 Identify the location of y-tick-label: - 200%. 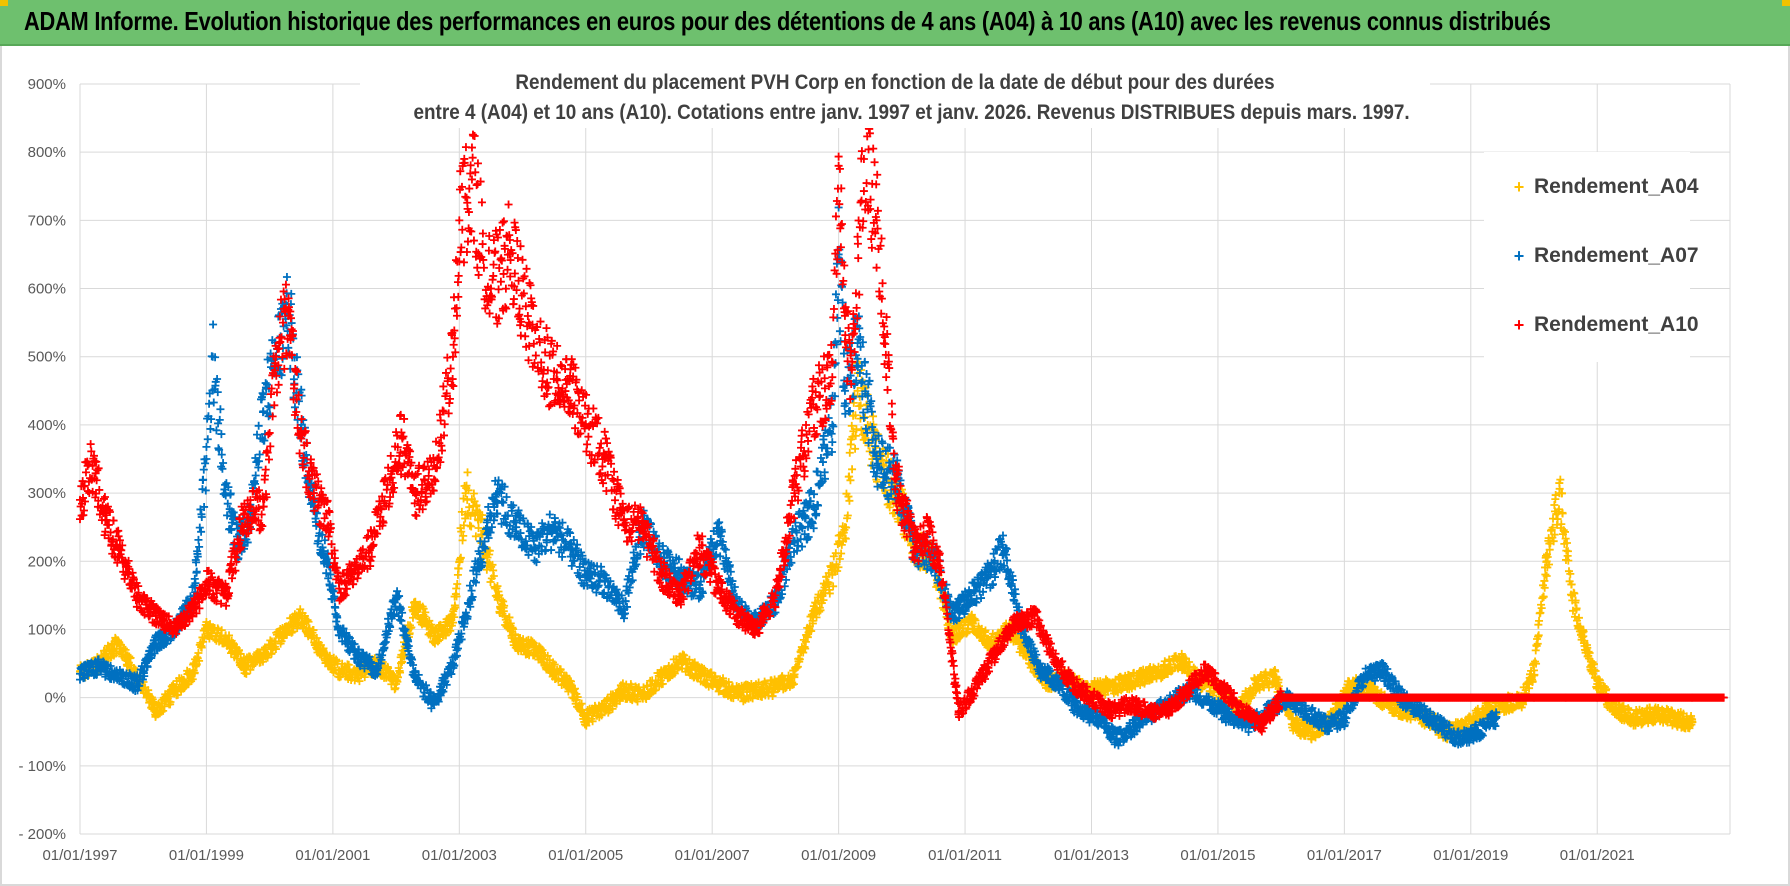
(42, 834).